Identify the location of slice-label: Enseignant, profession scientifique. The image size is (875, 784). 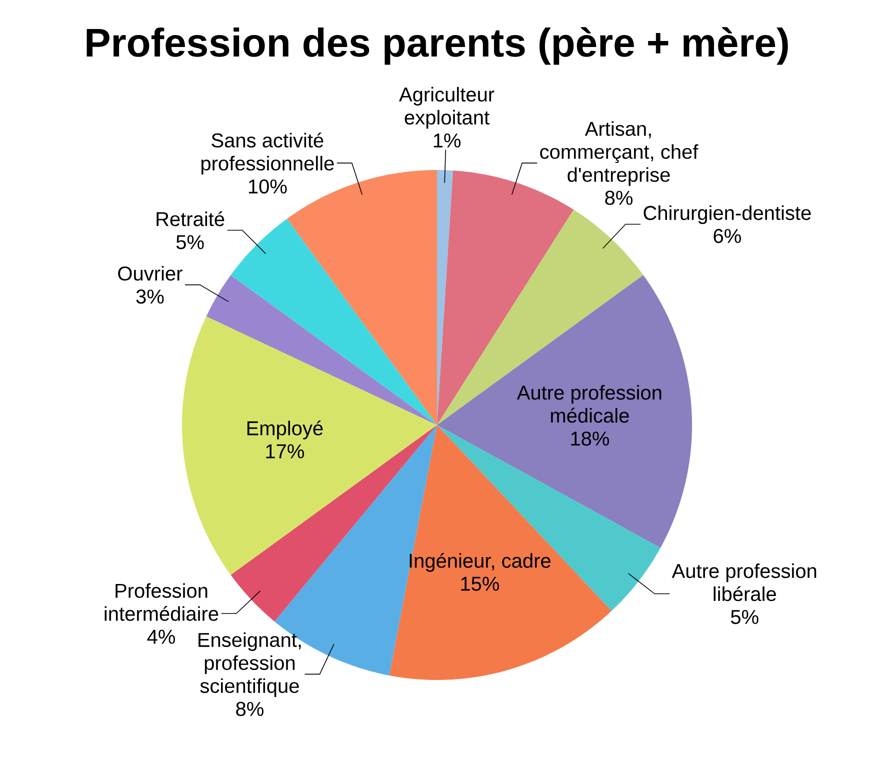
(249, 664).